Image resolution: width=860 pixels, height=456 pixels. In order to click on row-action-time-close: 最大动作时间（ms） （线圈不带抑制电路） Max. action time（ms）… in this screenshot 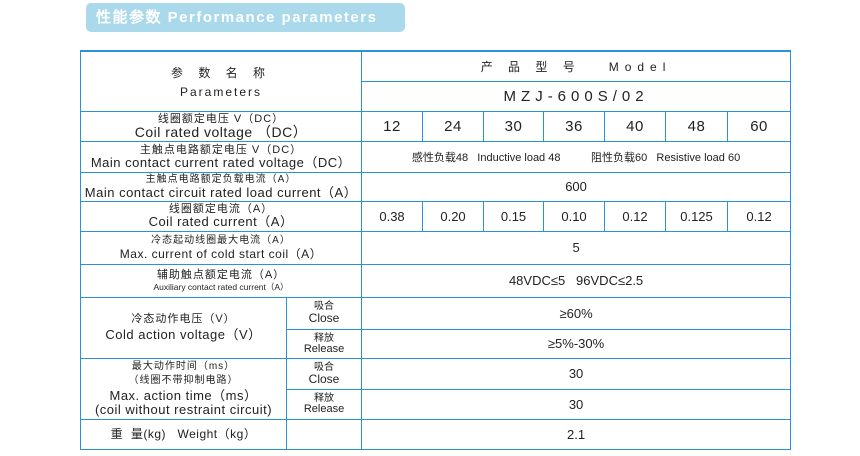, I will do `click(436, 388)`.